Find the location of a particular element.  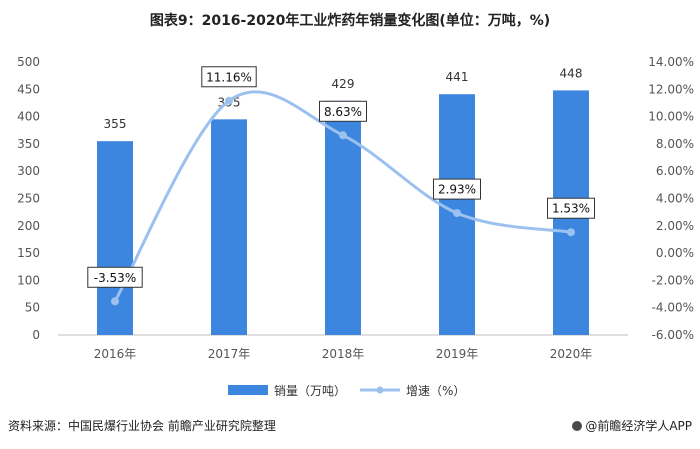

left-tick-label: 300 is located at coordinates (28, 171).